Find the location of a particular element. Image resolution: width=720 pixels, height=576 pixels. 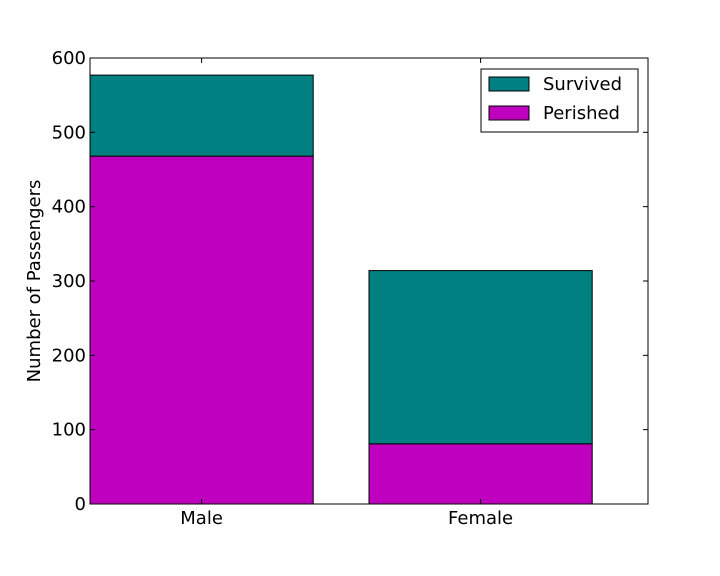

legend-swatch-perished is located at coordinates (509, 113).